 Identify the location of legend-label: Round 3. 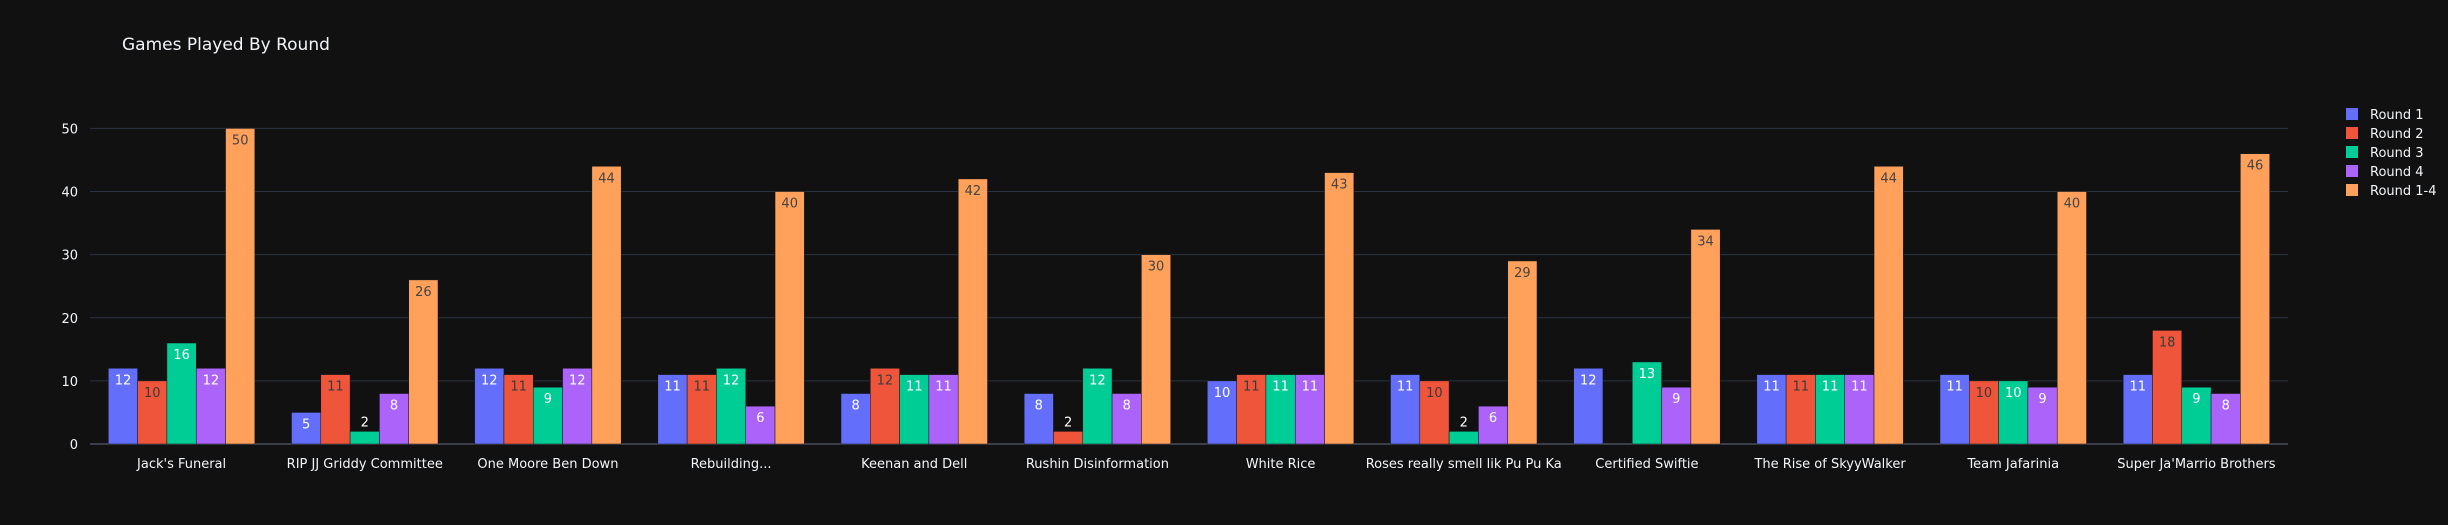
(2397, 153).